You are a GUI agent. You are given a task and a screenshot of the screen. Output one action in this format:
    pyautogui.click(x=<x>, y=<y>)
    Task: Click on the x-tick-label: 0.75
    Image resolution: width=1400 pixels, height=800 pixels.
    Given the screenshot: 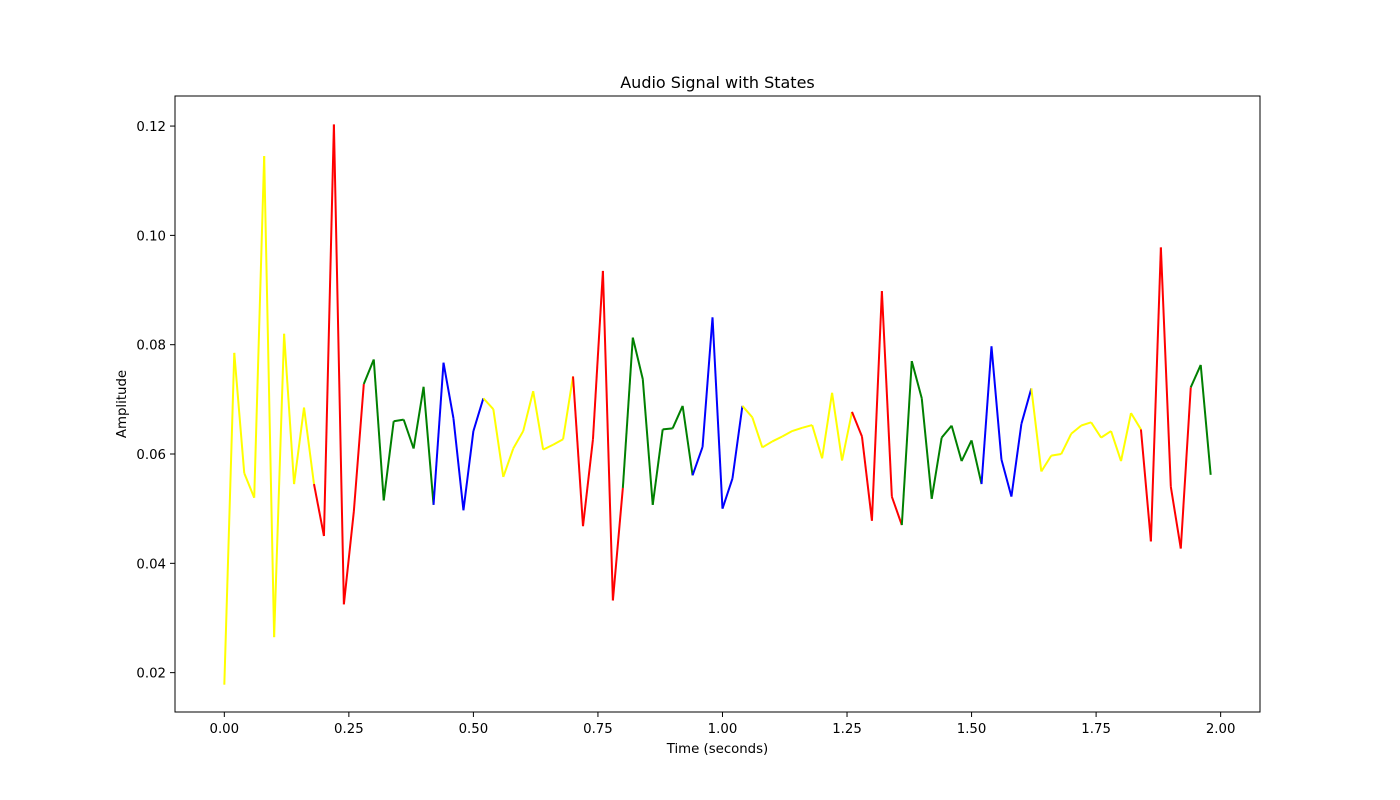 What is the action you would take?
    pyautogui.click(x=598, y=729)
    